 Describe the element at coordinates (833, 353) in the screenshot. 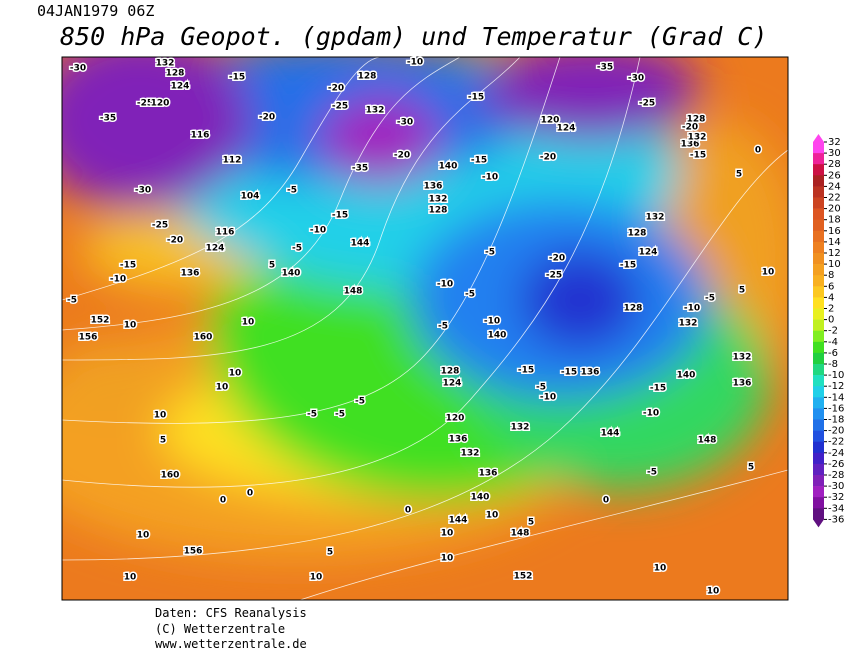

I see `colorbar-label: -6` at that location.